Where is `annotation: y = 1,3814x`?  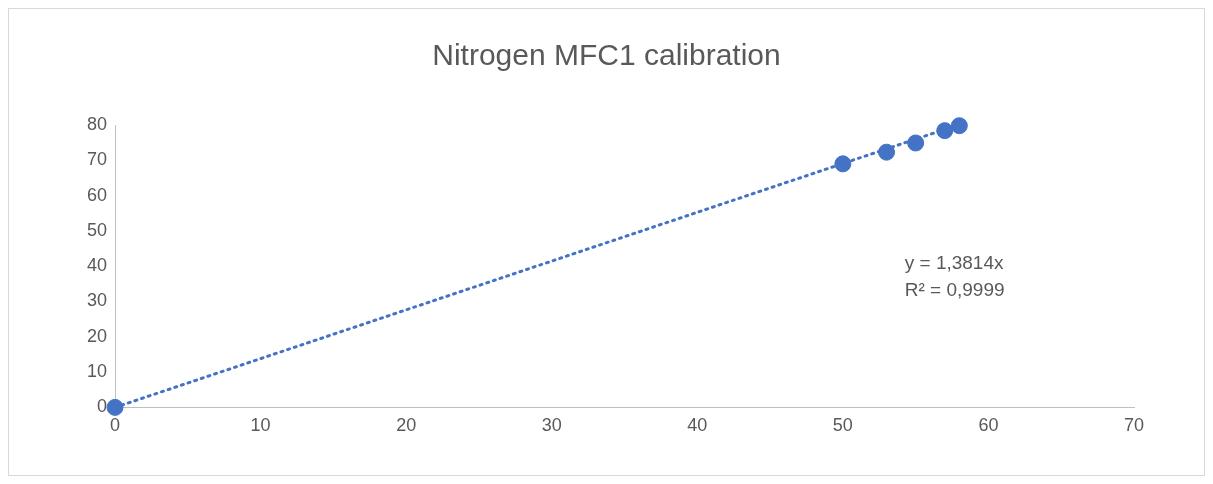 annotation: y = 1,3814x is located at coordinates (954, 262).